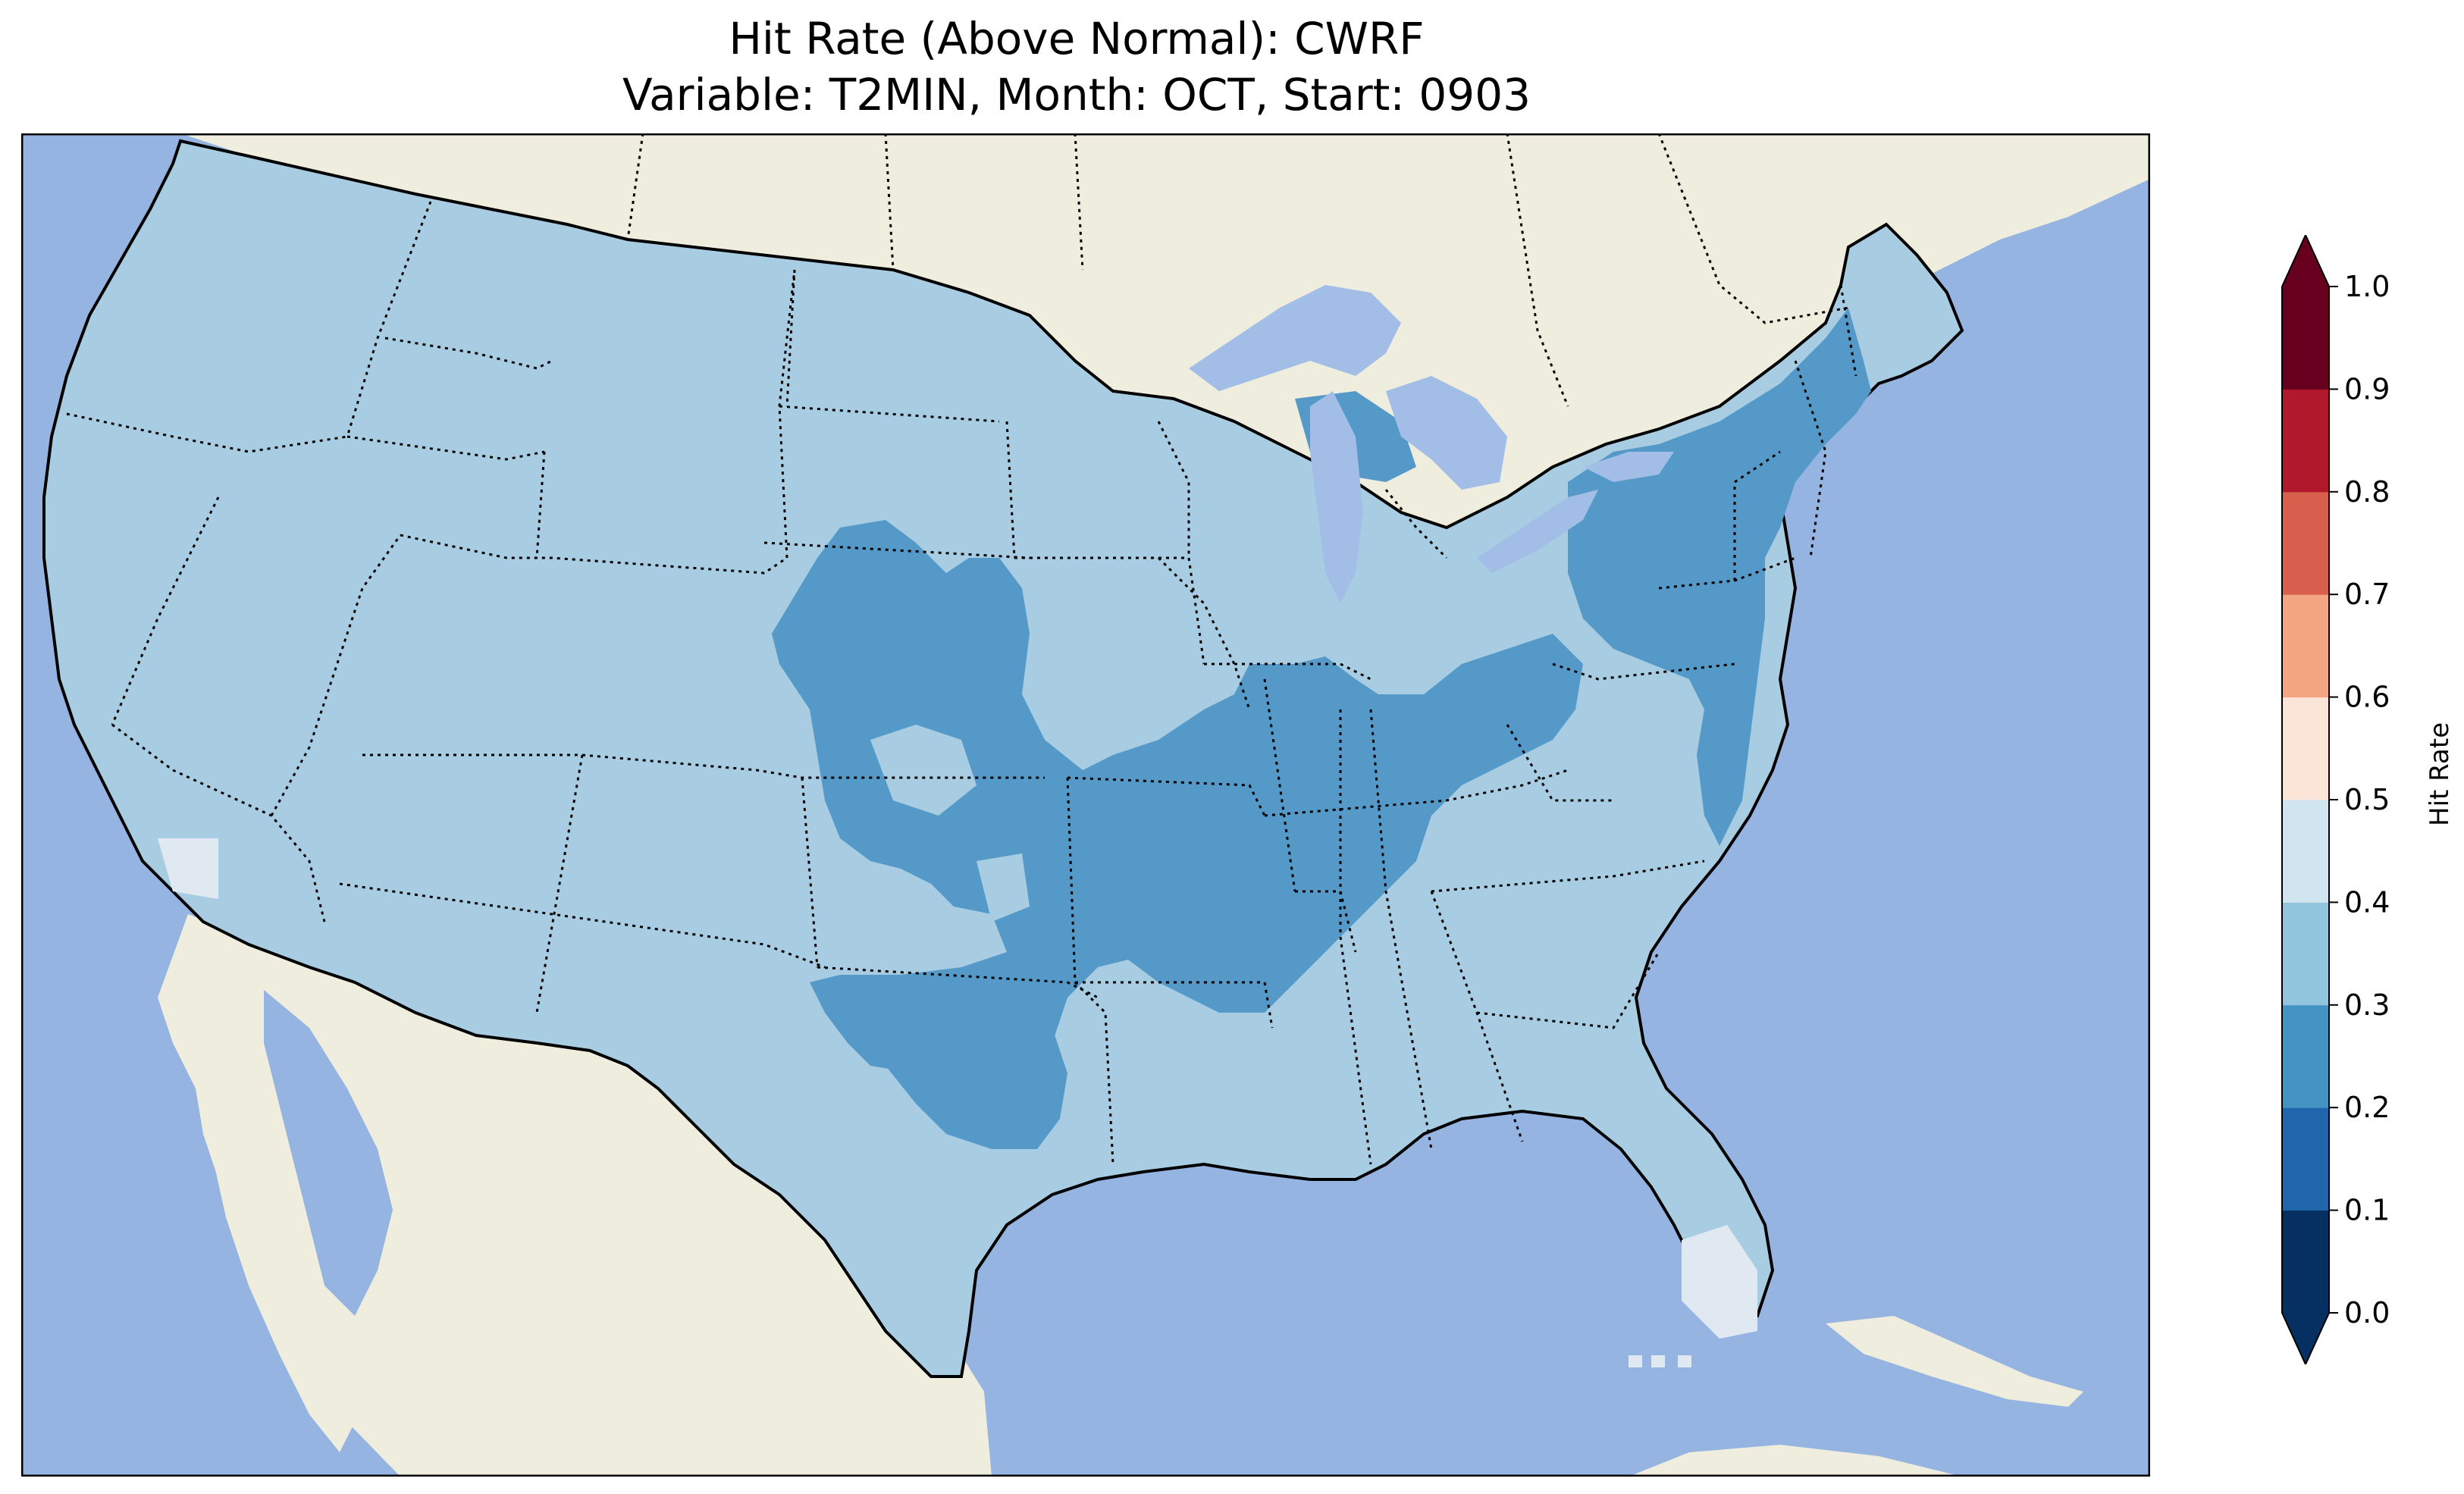 This screenshot has height=1494, width=2464. What do you see at coordinates (950, 823) in the screenshot?
I see `class-0.3-0.4-patches` at bounding box center [950, 823].